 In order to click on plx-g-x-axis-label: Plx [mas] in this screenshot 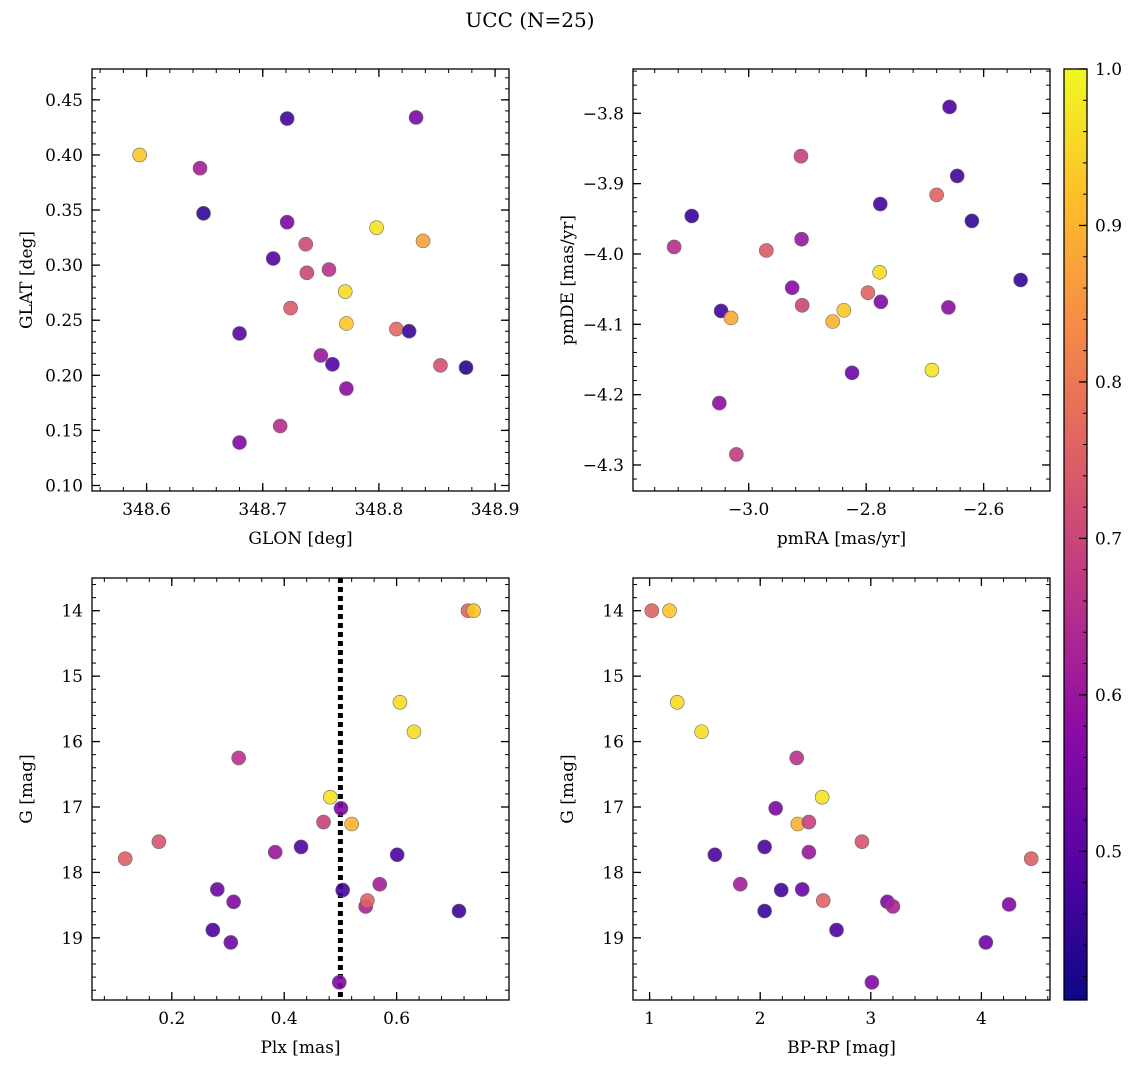, I will do `click(300, 1048)`.